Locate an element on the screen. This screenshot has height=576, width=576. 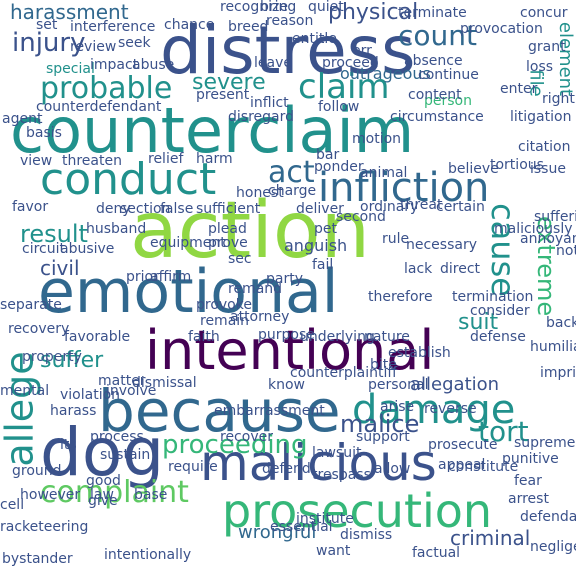
word-party: party is located at coordinates (284, 279).